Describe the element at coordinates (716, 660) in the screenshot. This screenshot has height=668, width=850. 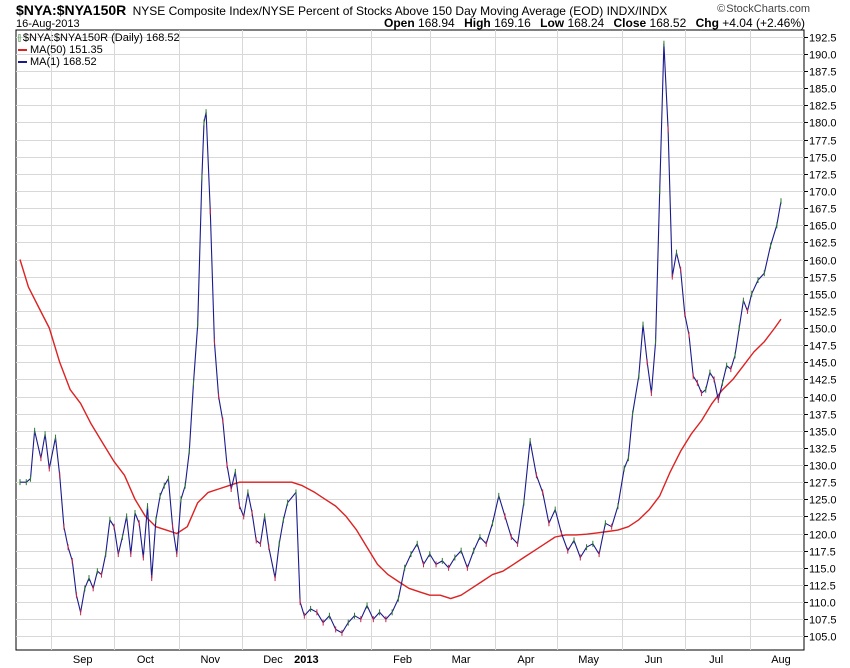
I see `x-tick-label: Jul` at that location.